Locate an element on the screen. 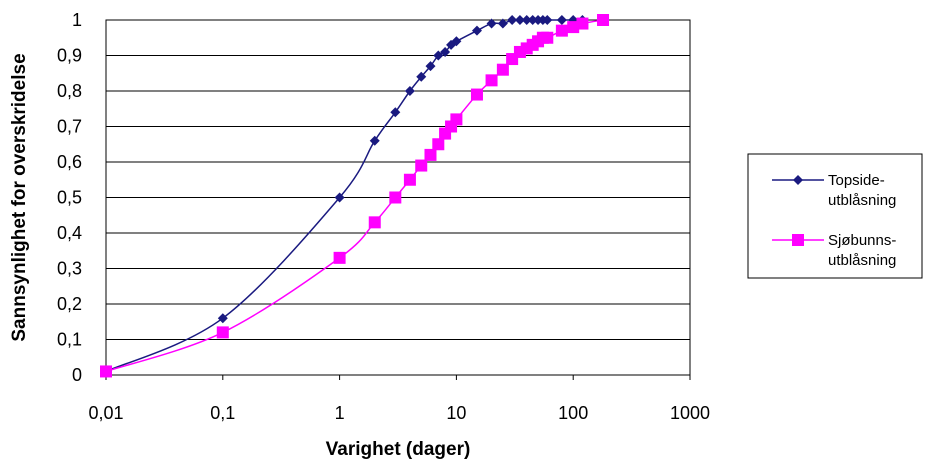  x-axis: 0,01 0,1 1 10 100 1000 is located at coordinates (399, 399).